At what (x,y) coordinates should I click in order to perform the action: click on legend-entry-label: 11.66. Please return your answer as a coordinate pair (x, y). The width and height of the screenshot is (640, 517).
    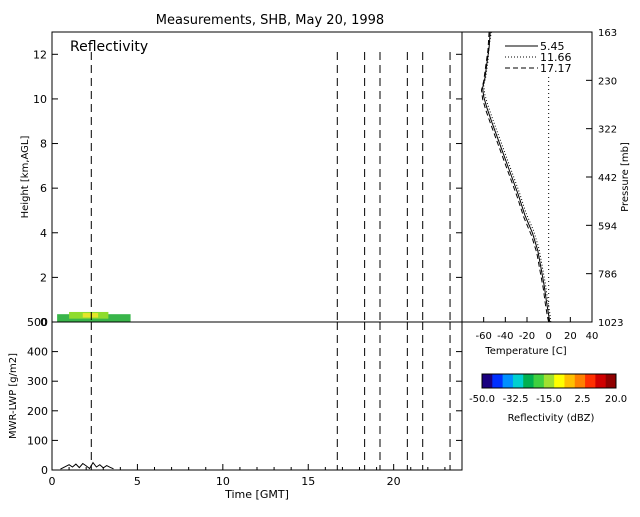
    Looking at the image, I should click on (556, 57).